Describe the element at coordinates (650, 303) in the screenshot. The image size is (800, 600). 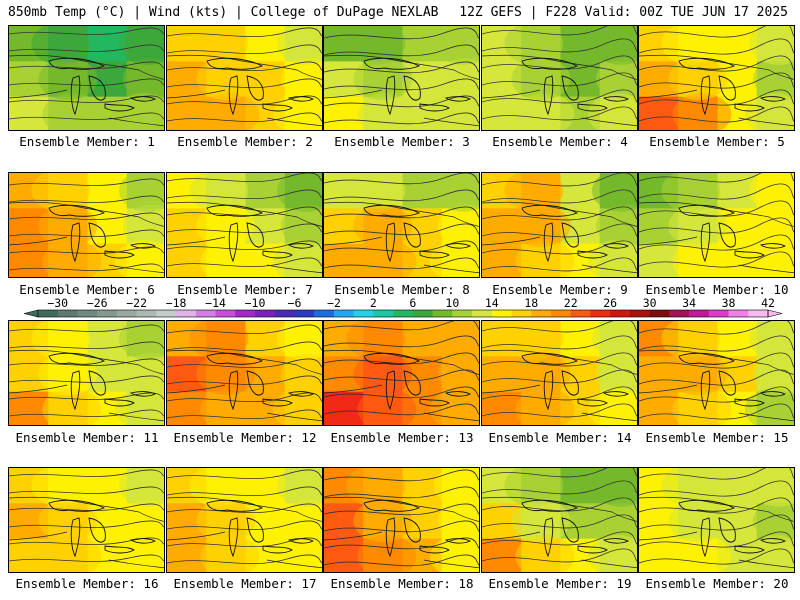
I see `colorbar-tick-label: 30` at that location.